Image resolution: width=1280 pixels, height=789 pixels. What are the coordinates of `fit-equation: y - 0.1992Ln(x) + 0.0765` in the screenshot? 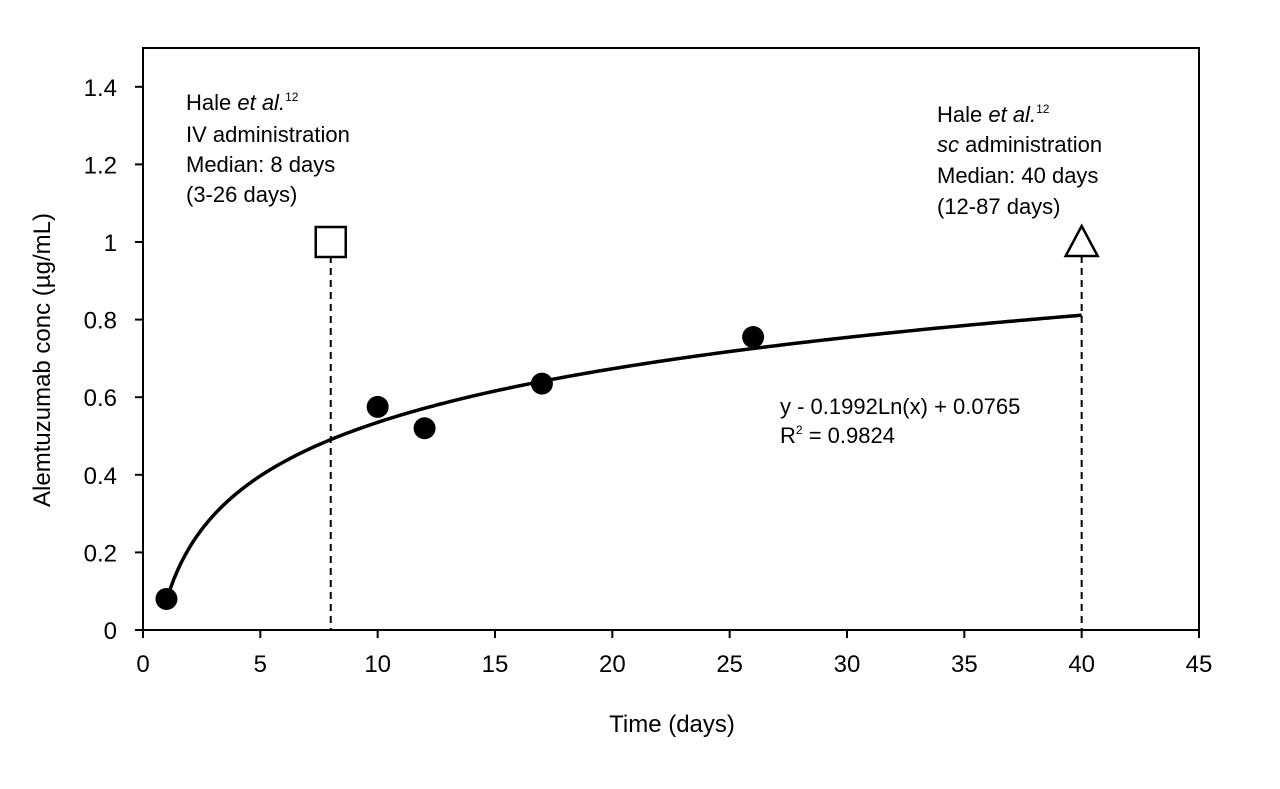 It's located at (900, 406).